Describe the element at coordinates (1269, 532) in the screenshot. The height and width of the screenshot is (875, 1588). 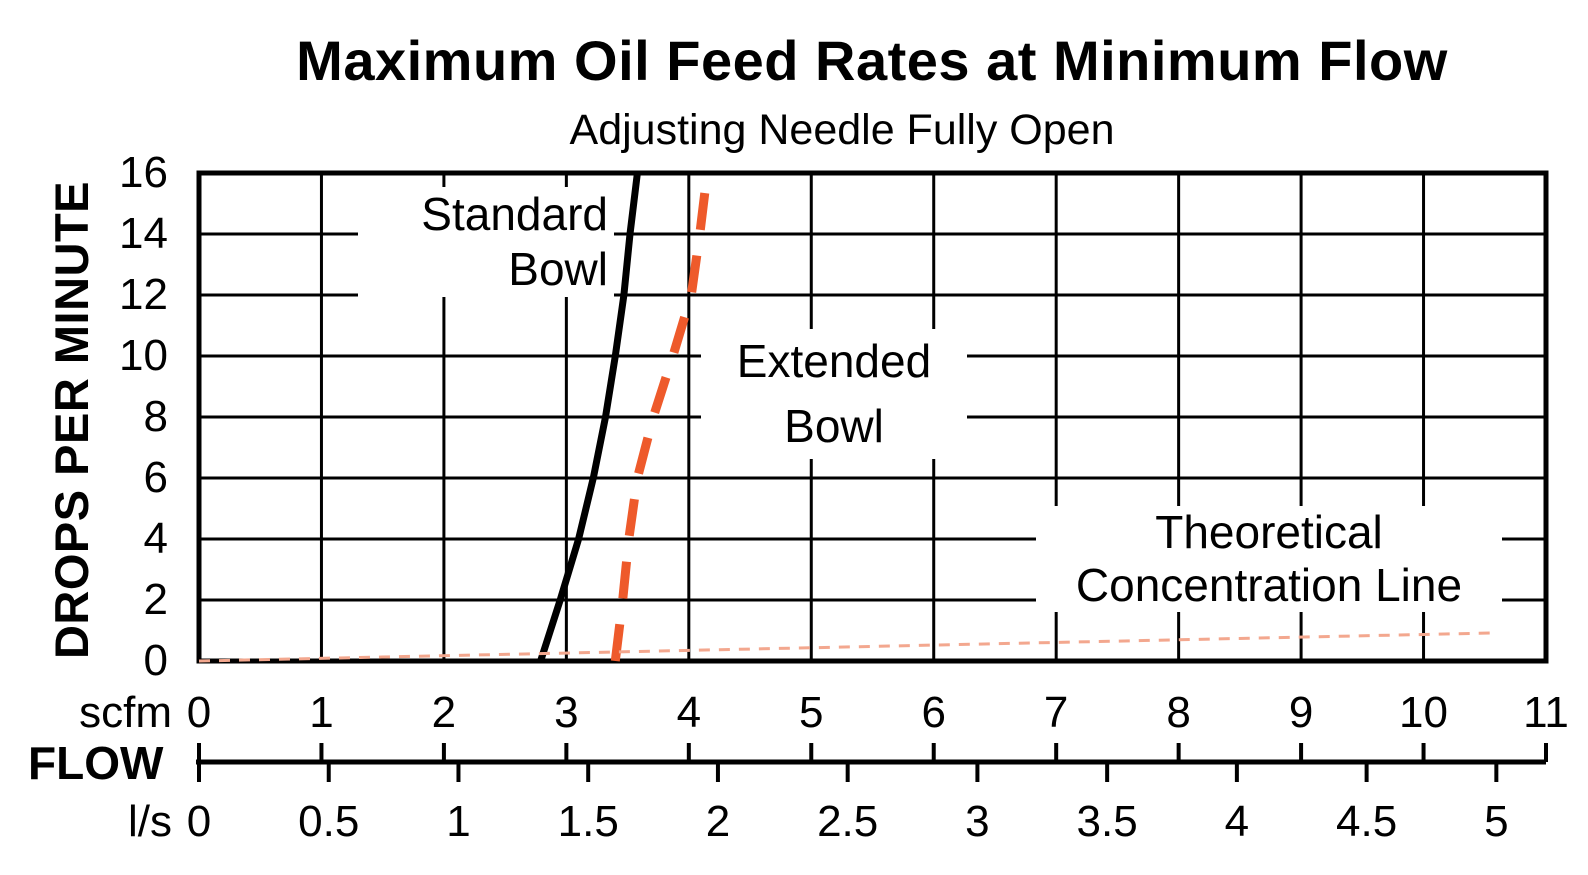
I see `series-label-theoretical-line1: Theoretical` at that location.